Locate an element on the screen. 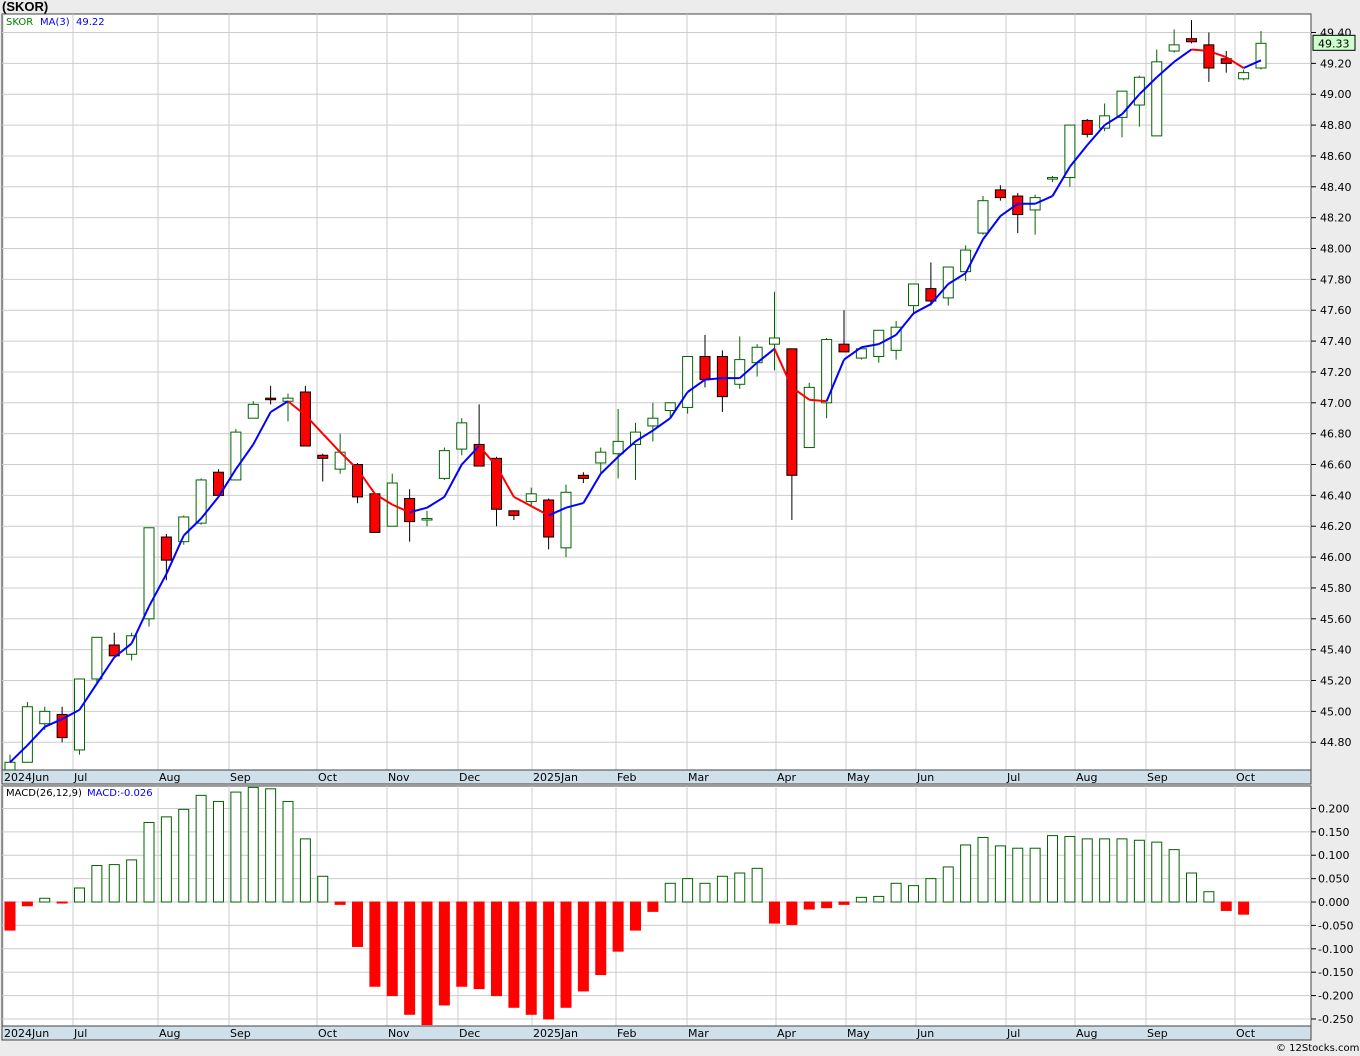  macd-x-axis-label: May is located at coordinates (858, 1033).